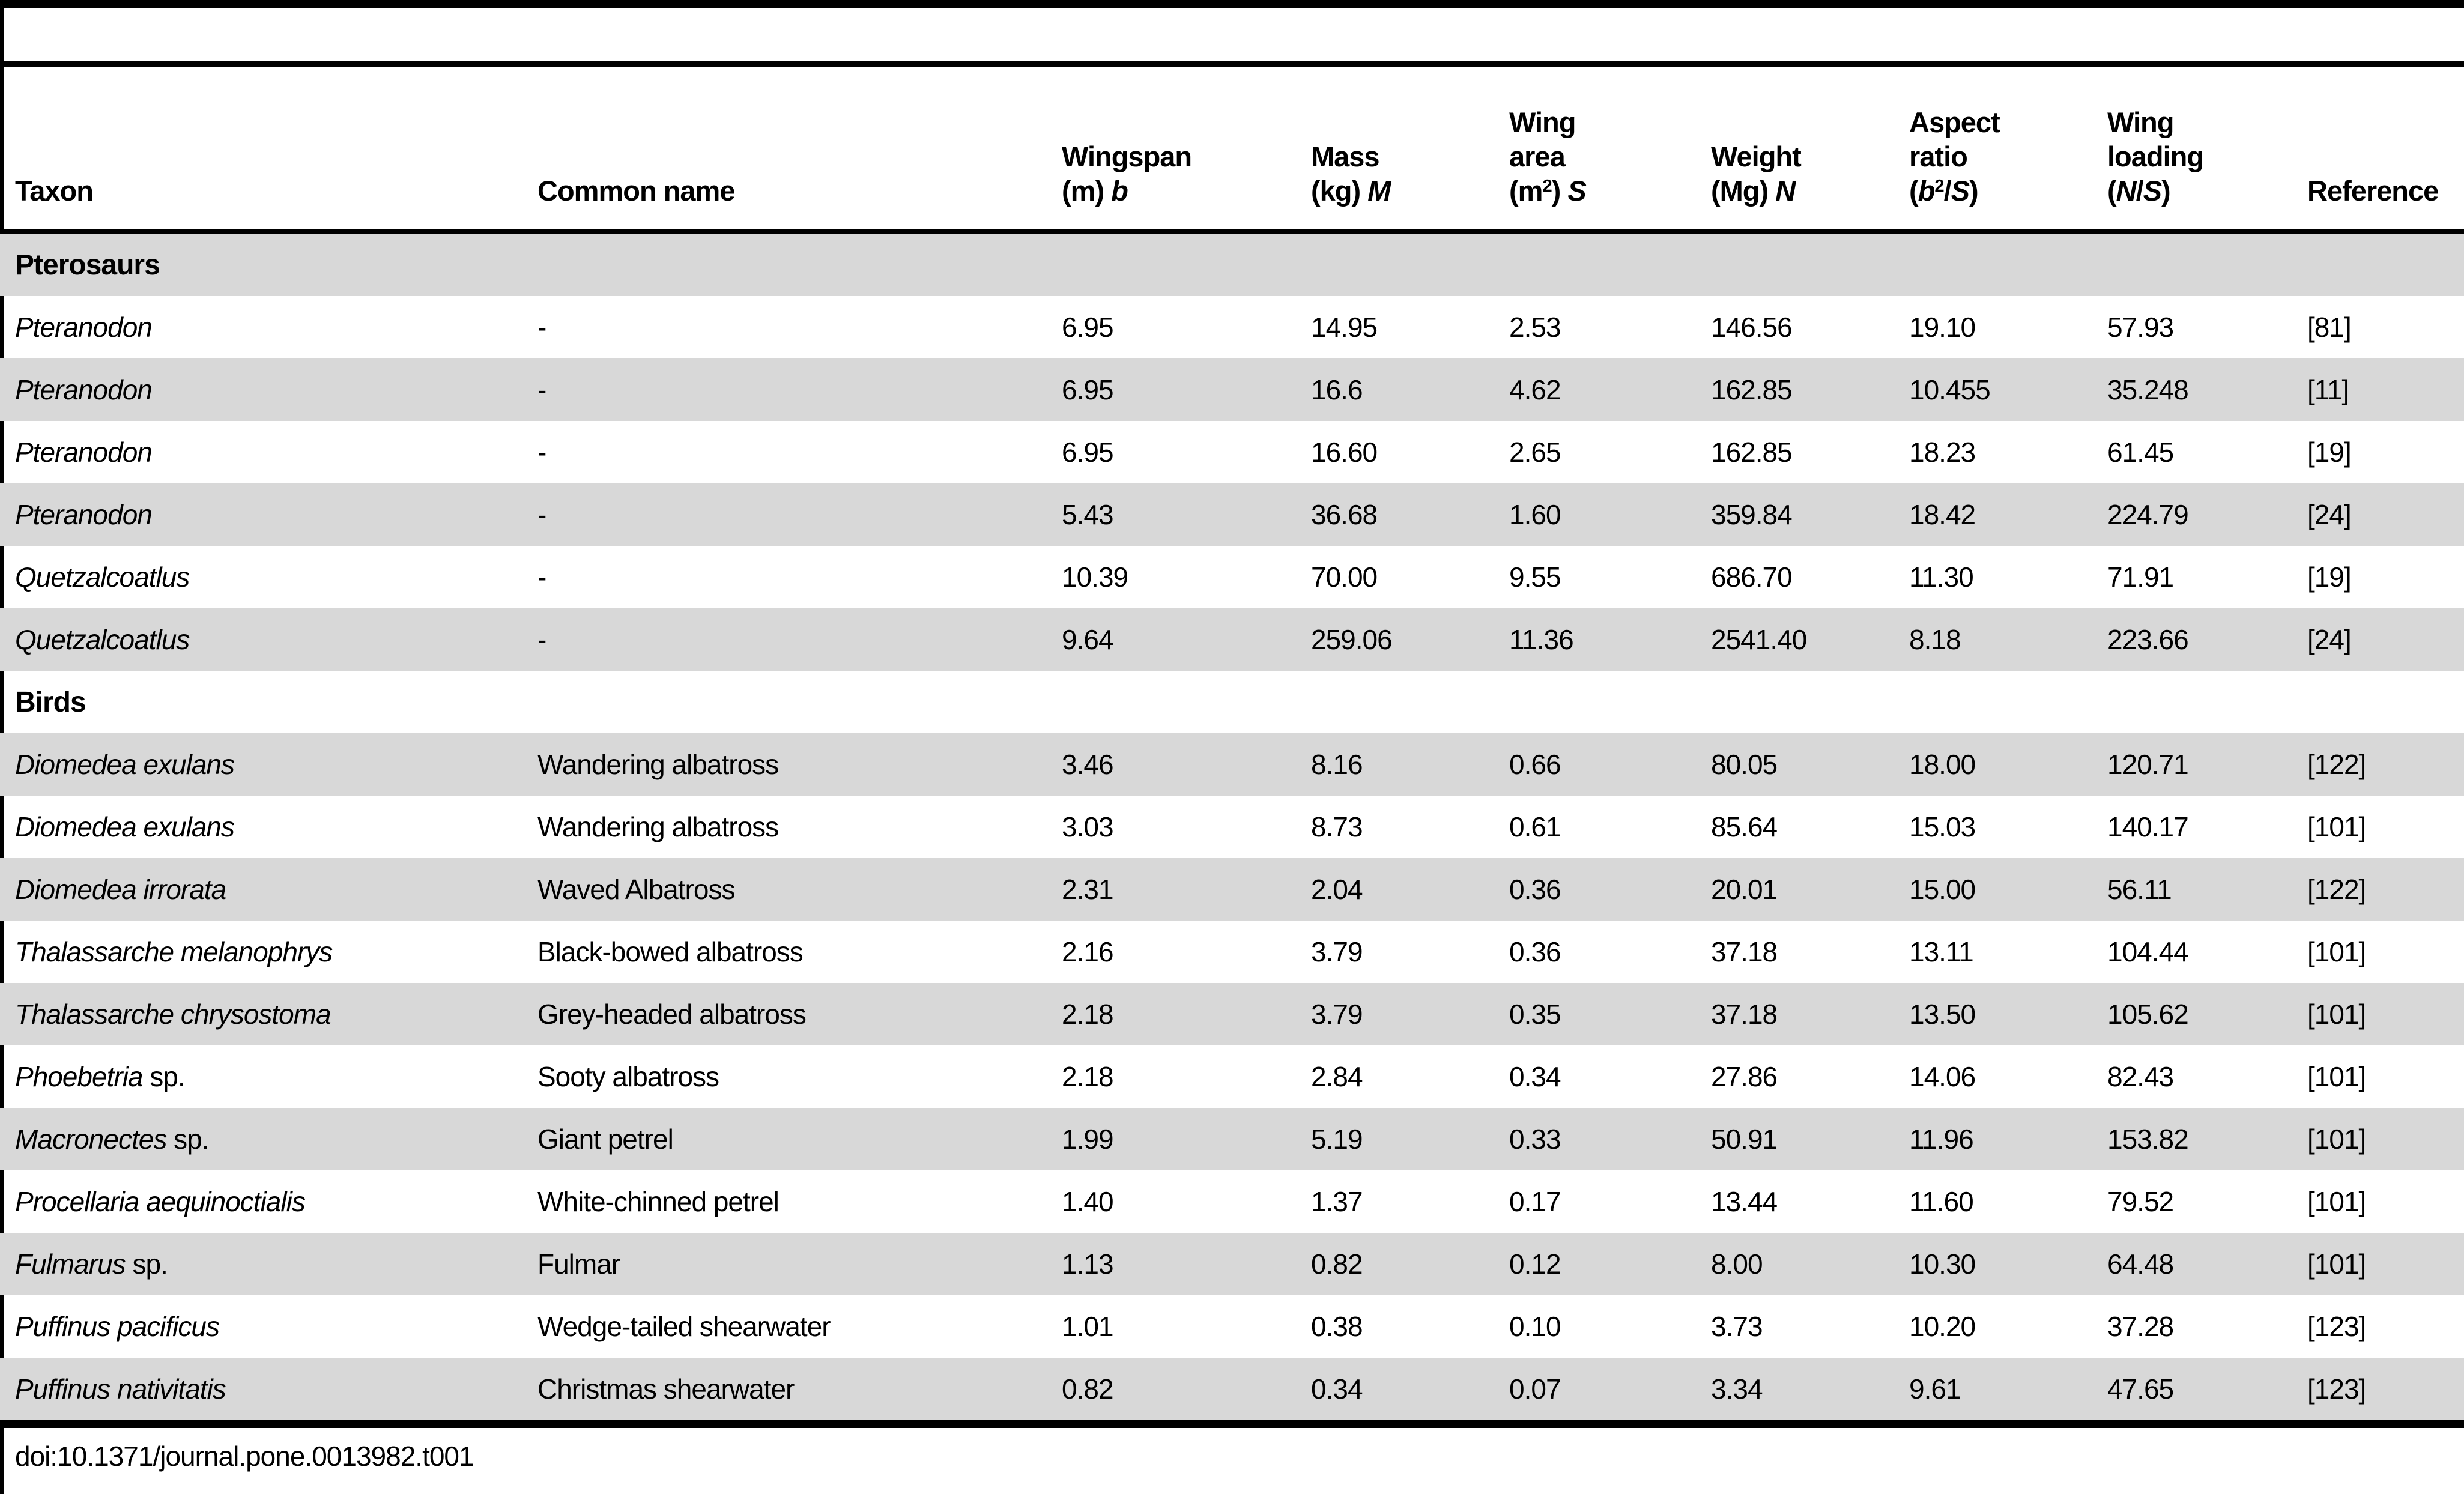 The height and width of the screenshot is (1494, 2464). What do you see at coordinates (1935, 1389) in the screenshot?
I see `aspect-ratio-cell: 9.61` at bounding box center [1935, 1389].